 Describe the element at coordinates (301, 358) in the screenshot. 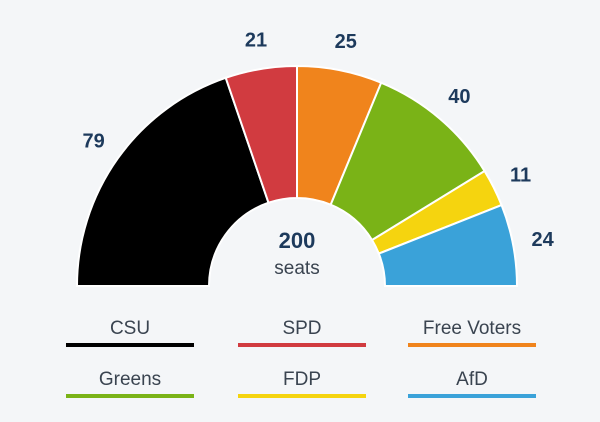

I see `legend: CSU SPD Free Voters Greens FDP AfD` at that location.